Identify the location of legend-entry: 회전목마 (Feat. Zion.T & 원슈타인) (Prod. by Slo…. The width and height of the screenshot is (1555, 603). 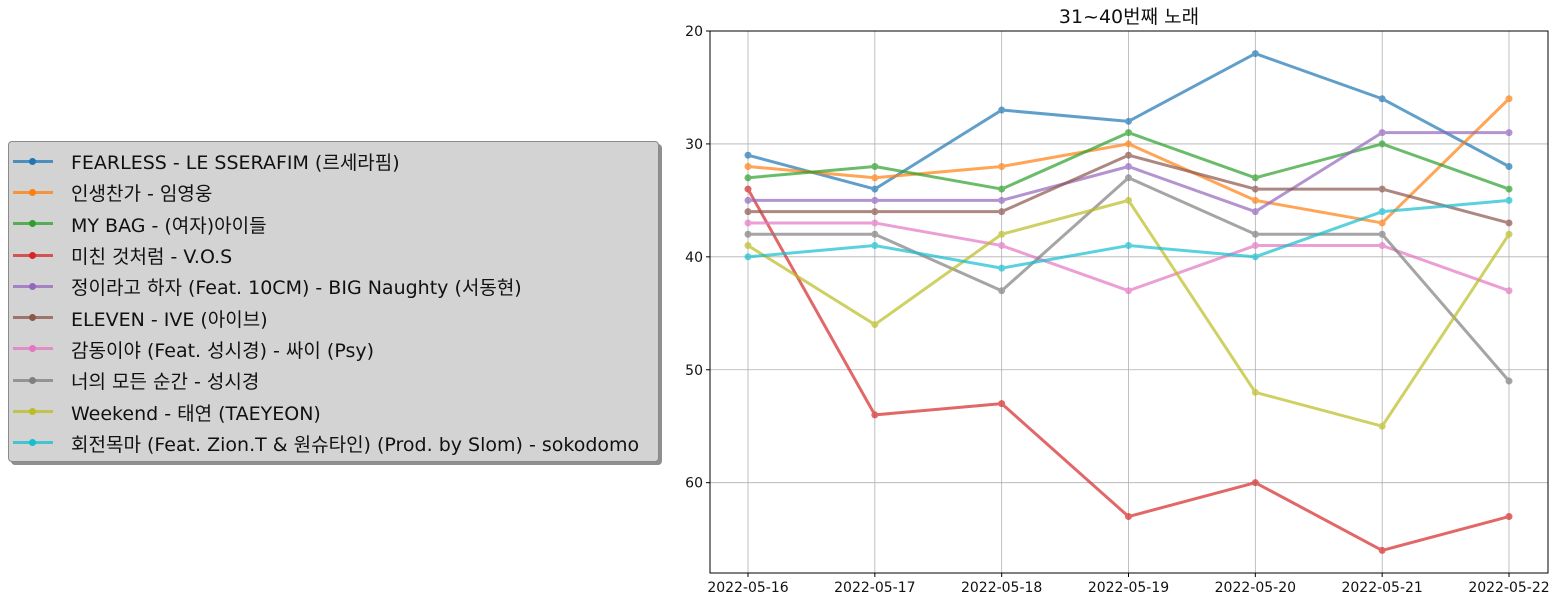
(333, 443).